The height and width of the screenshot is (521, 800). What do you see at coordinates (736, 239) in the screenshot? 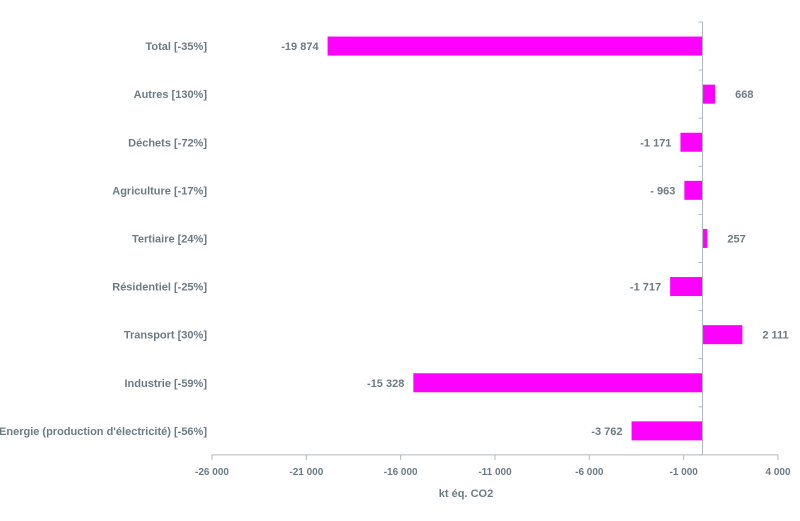
I see `data-label: 257` at bounding box center [736, 239].